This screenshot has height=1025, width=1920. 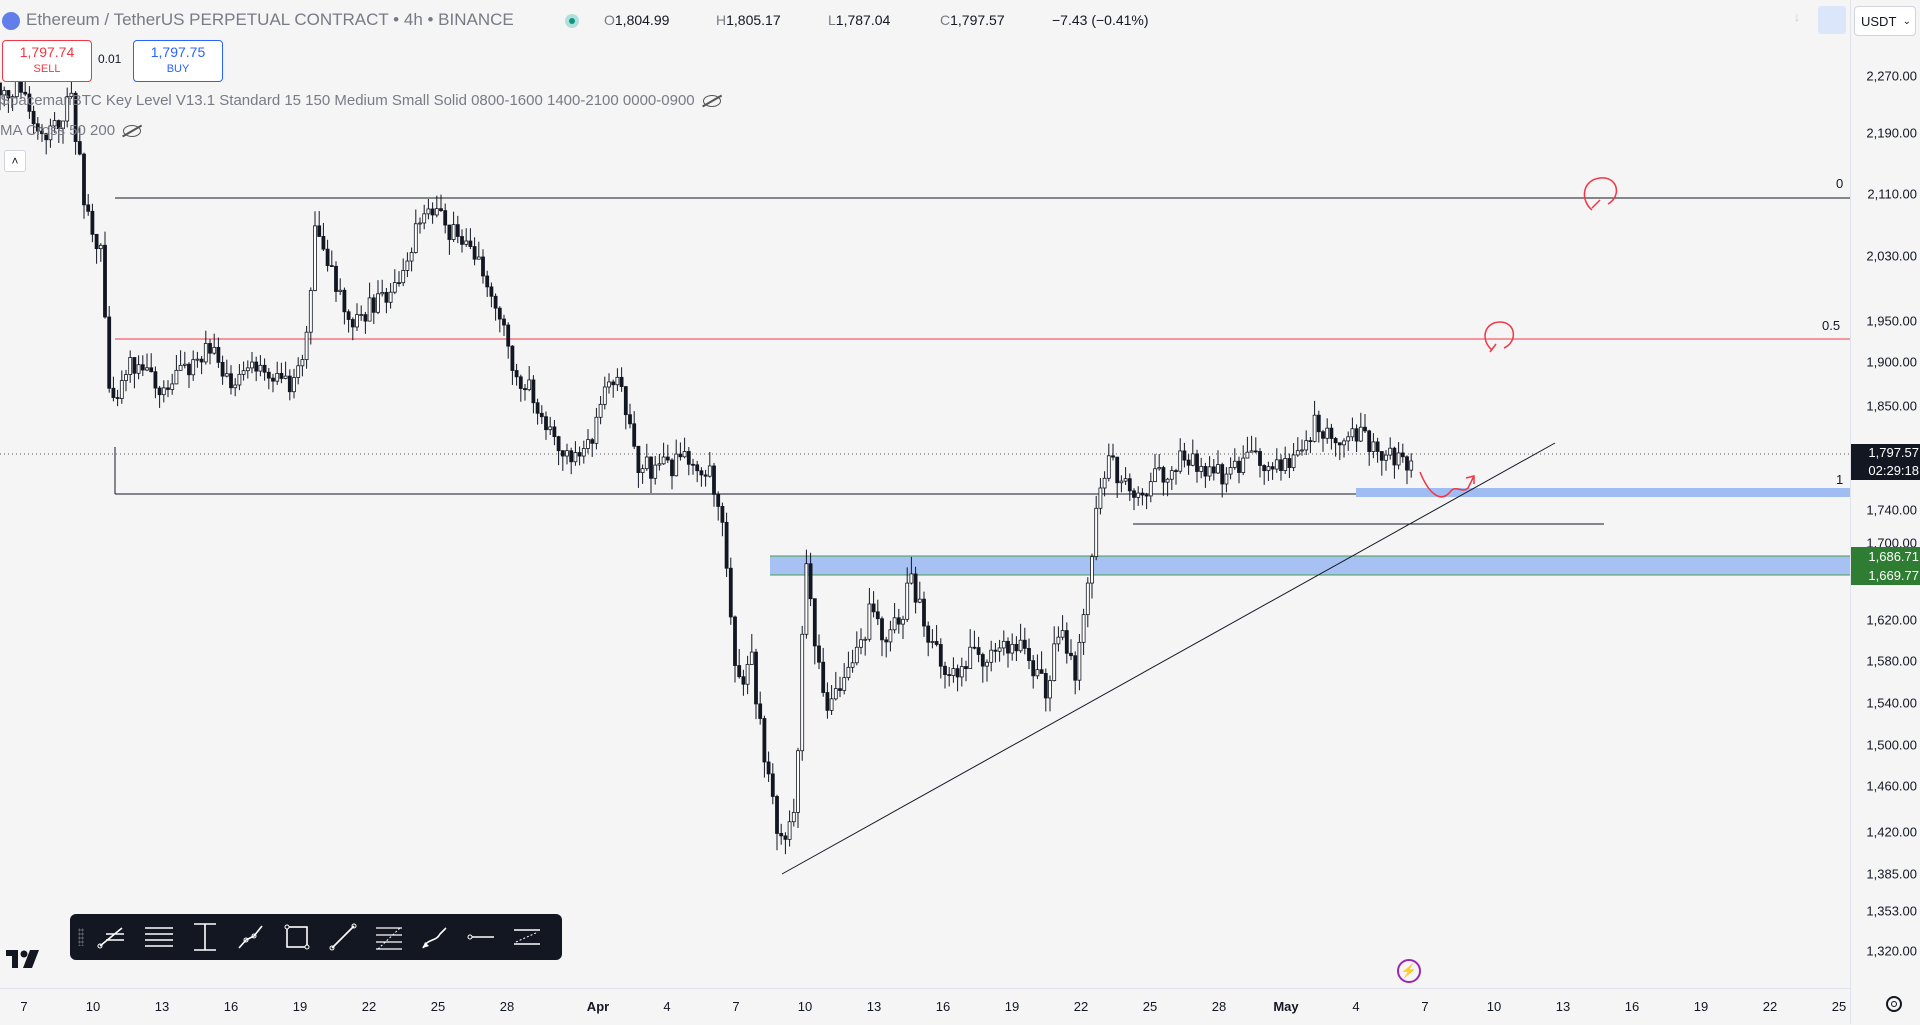 I want to click on parallel-channel-tool, so click(x=527, y=937).